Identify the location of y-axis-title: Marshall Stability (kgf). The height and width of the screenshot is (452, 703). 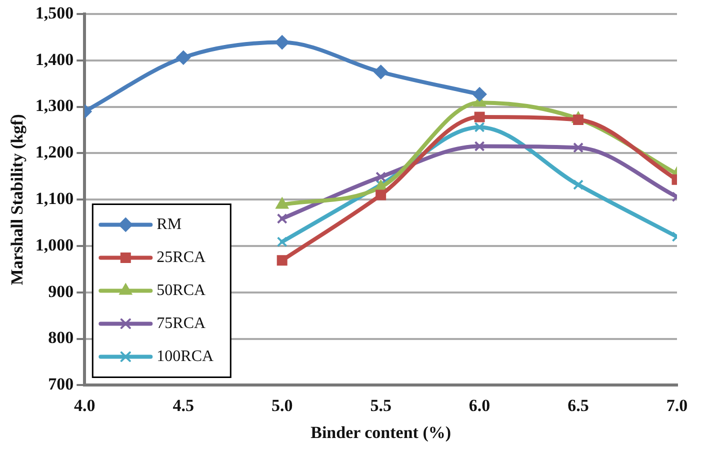
(17, 200).